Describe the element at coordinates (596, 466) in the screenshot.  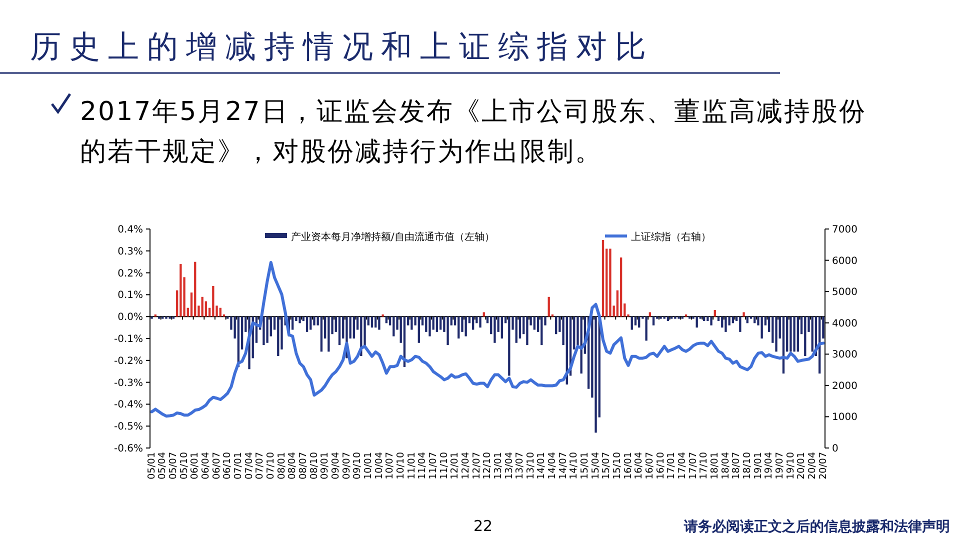
I see `x-tick-label: 15/04` at that location.